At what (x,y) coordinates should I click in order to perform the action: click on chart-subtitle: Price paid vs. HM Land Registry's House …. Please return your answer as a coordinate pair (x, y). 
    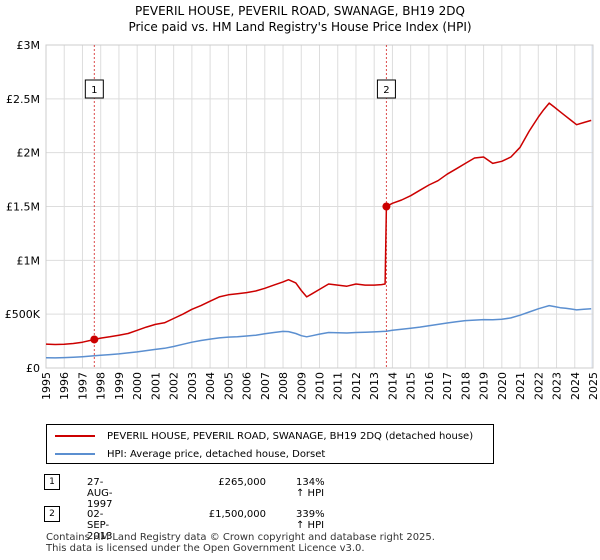
    Looking at the image, I should click on (300, 27).